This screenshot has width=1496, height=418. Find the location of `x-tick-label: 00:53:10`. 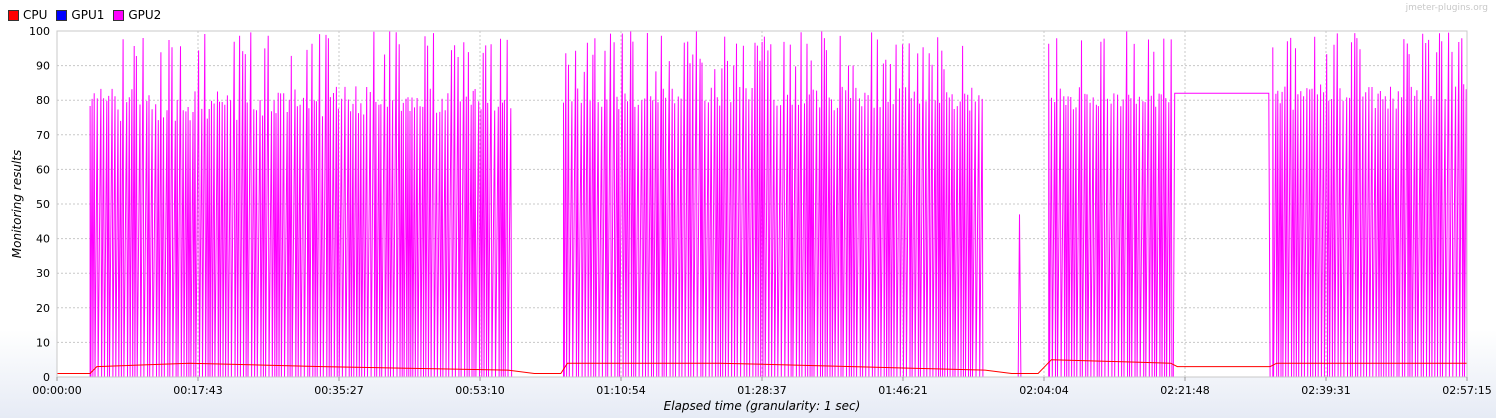

x-tick-label: 00:53:10 is located at coordinates (479, 390).